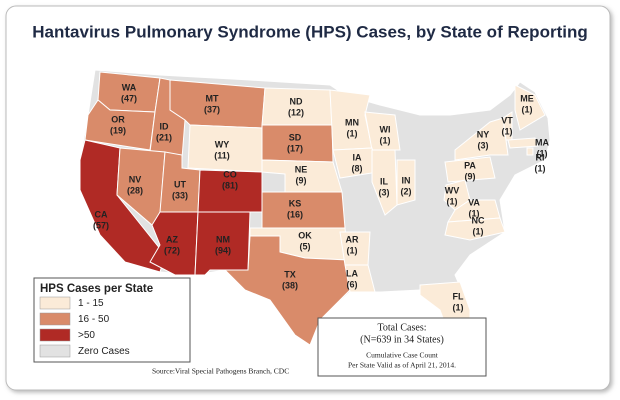 The width and height of the screenshot is (620, 400). Describe the element at coordinates (96, 289) in the screenshot. I see `legend-title: HPS Cases per State` at that location.